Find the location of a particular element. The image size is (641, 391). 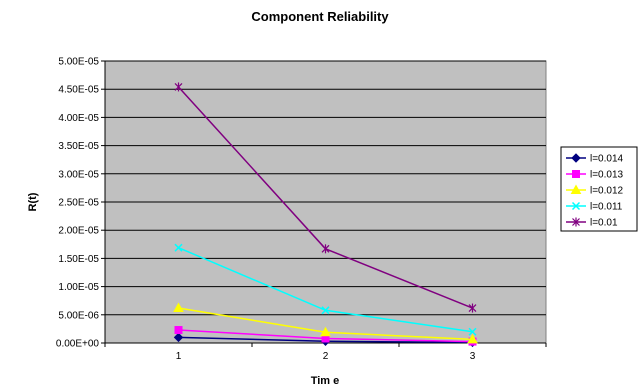

y-tick-label: 5.00E-05 is located at coordinates (78, 62).